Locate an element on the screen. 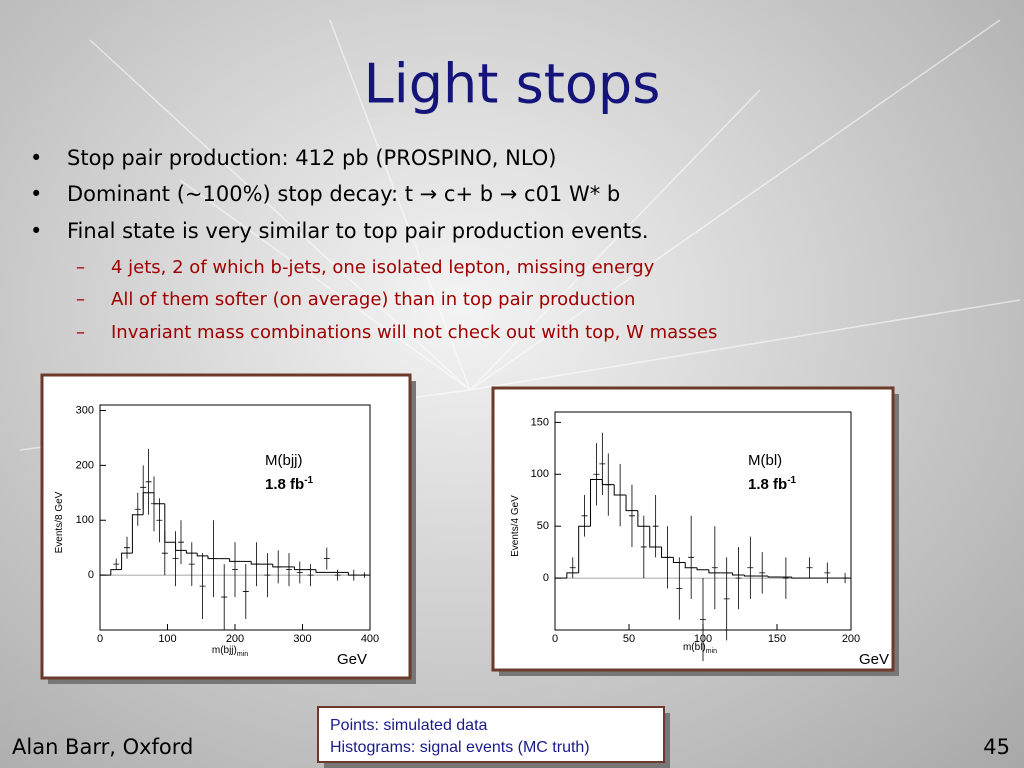  y-tick-label: 50 is located at coordinates (543, 526).